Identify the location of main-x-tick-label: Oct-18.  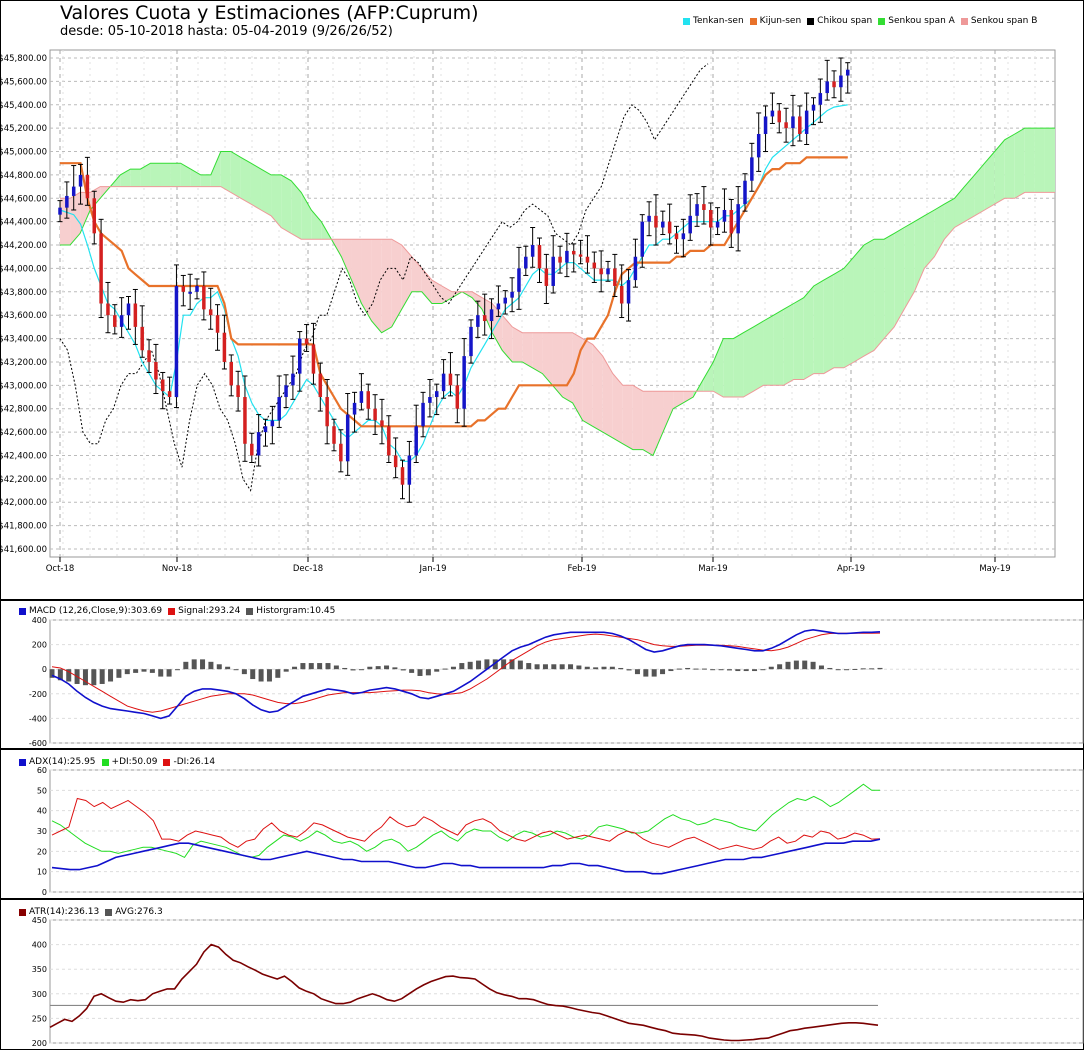
(60, 569).